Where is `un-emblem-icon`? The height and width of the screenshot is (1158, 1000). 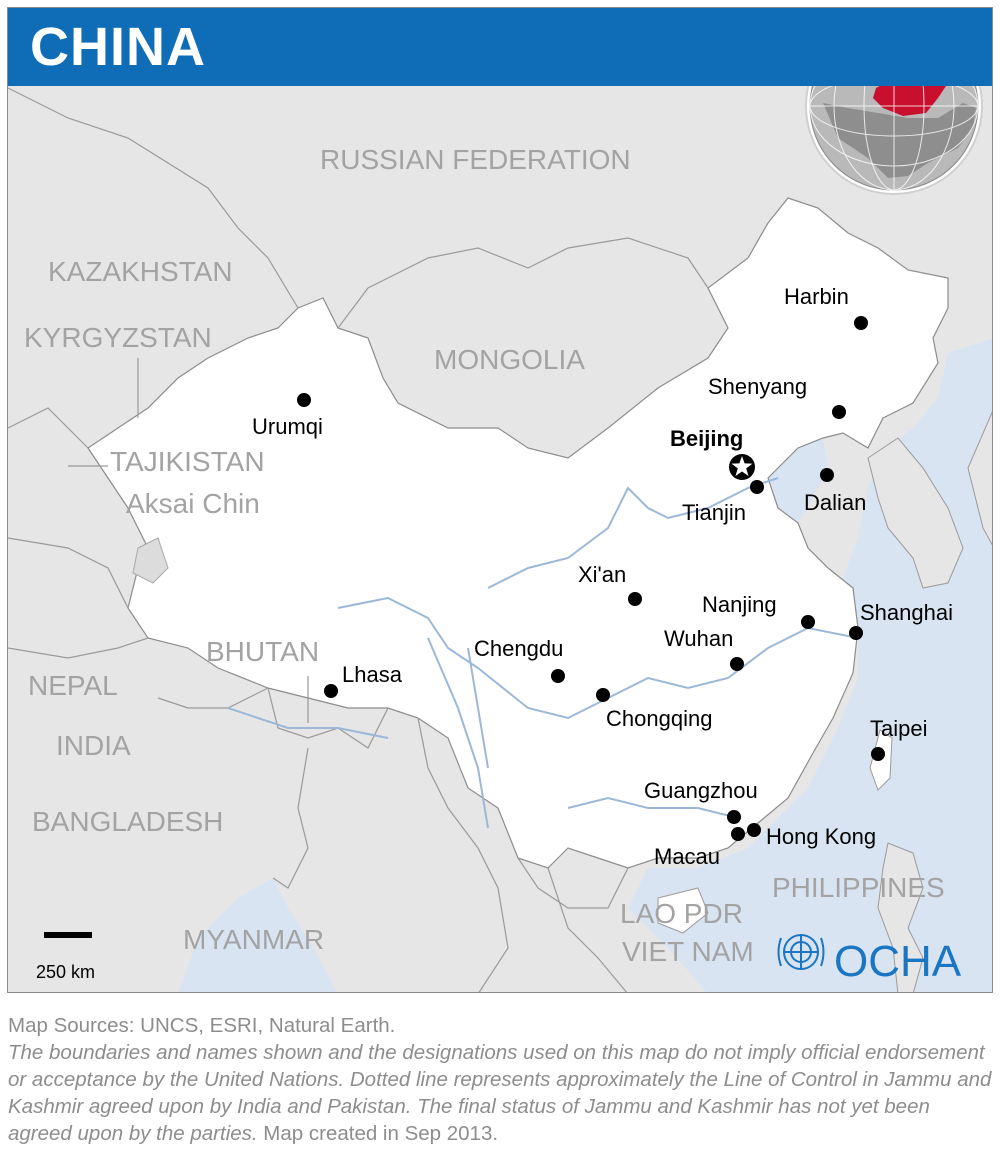
un-emblem-icon is located at coordinates (801, 952).